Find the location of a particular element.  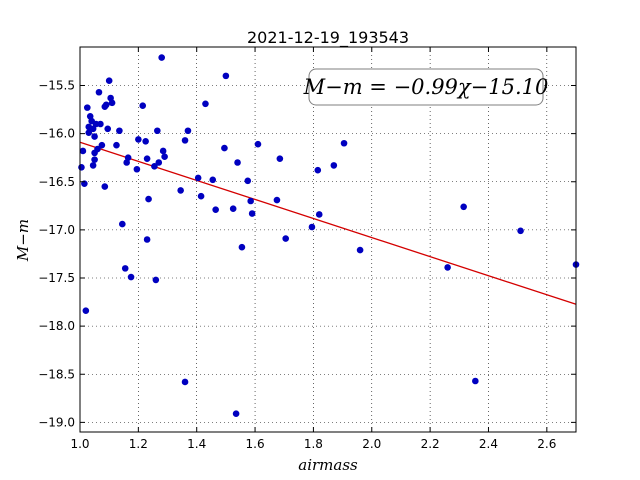

y-tick-label: −17.5 is located at coordinates (56, 278).